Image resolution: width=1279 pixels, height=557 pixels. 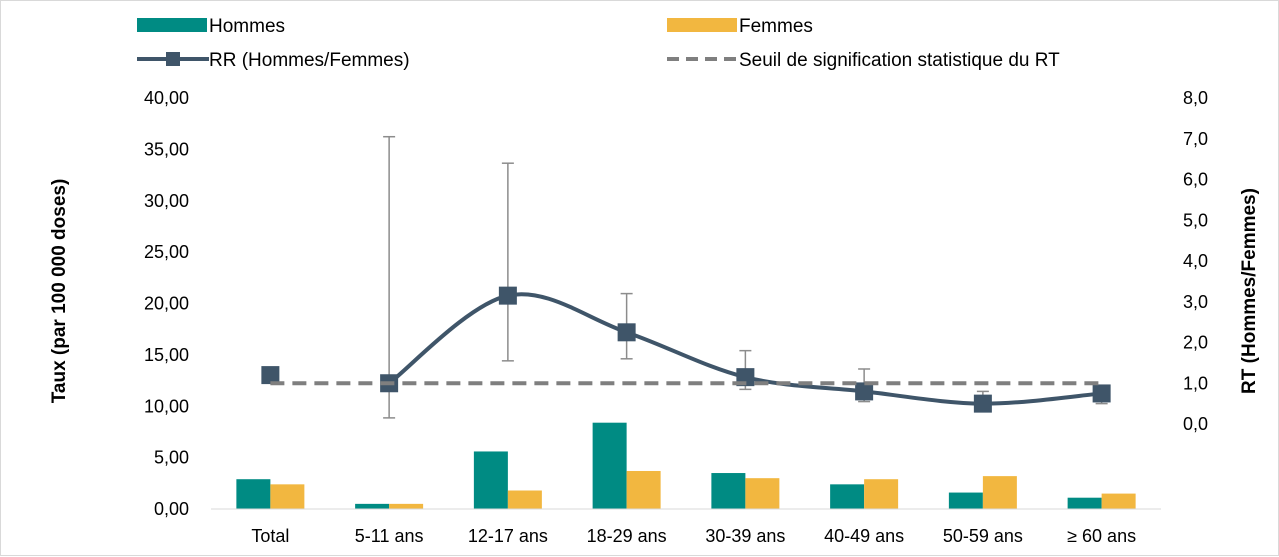 I want to click on bars, so click(x=686, y=465).